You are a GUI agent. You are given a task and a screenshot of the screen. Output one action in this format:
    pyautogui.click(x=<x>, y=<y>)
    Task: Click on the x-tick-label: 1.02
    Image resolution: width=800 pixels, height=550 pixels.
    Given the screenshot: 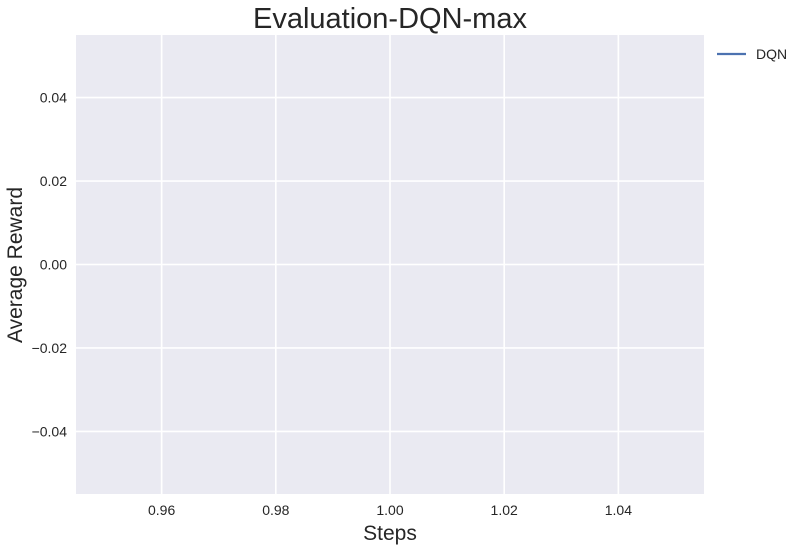 What is the action you would take?
    pyautogui.click(x=504, y=510)
    